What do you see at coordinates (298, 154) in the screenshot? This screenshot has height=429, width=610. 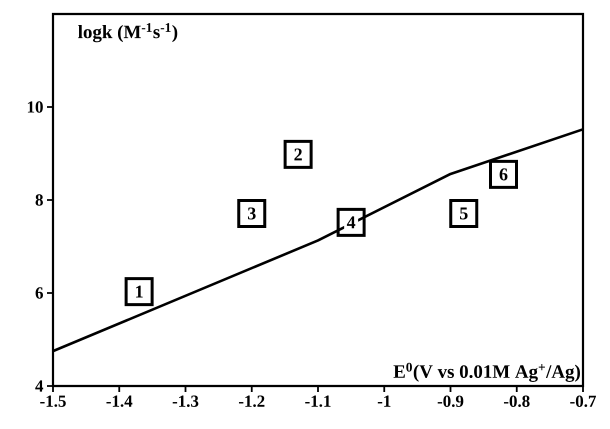 I see `annotation: 2` at bounding box center [298, 154].